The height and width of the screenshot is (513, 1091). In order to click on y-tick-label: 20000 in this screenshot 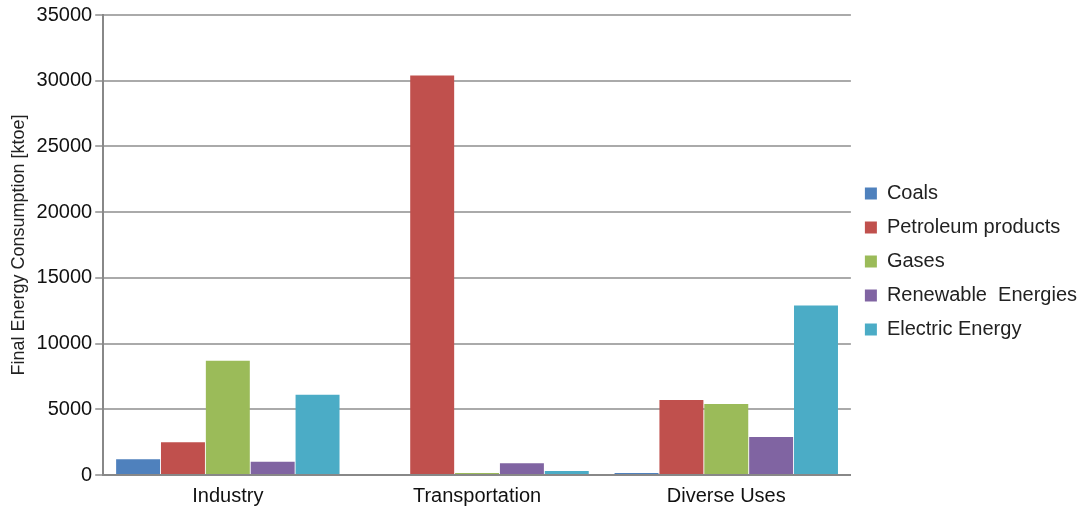, I will do `click(64, 210)`.